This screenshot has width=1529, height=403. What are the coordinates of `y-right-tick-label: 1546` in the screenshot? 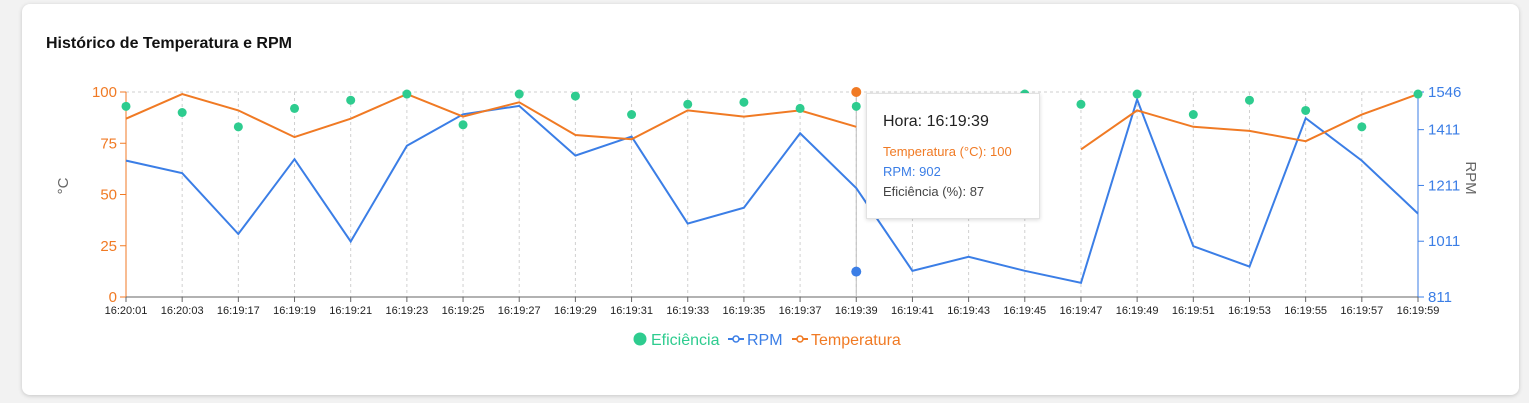 It's located at (1444, 92).